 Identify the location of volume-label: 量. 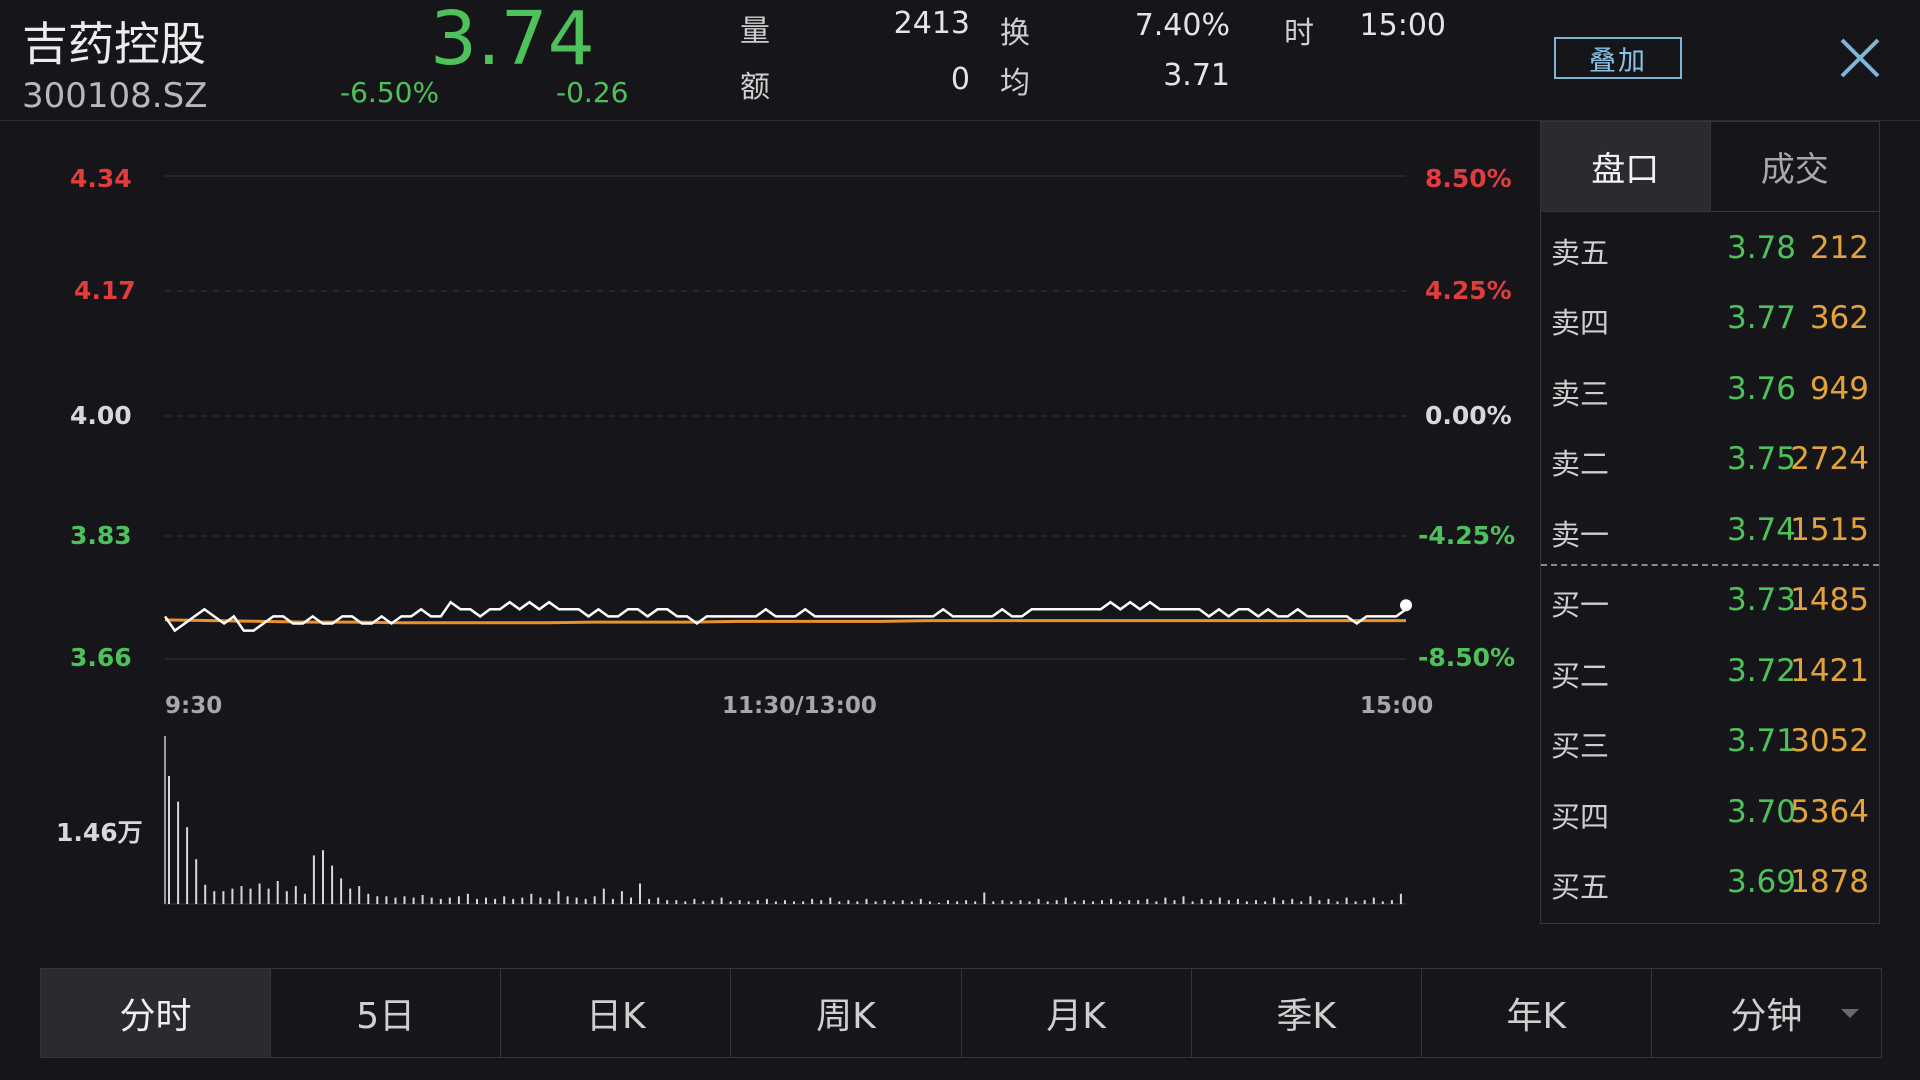
(755, 31).